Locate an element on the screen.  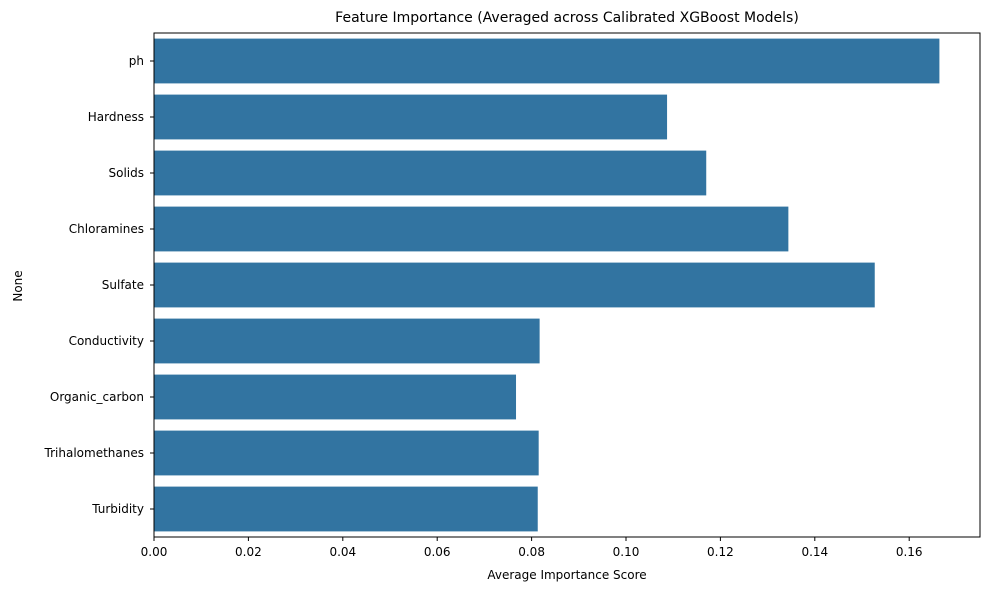
x-axis-ticks: 0.00 0.02 0.04 0.06 0.08 0.10 0.12 0.14 0.16 is located at coordinates (532, 548).